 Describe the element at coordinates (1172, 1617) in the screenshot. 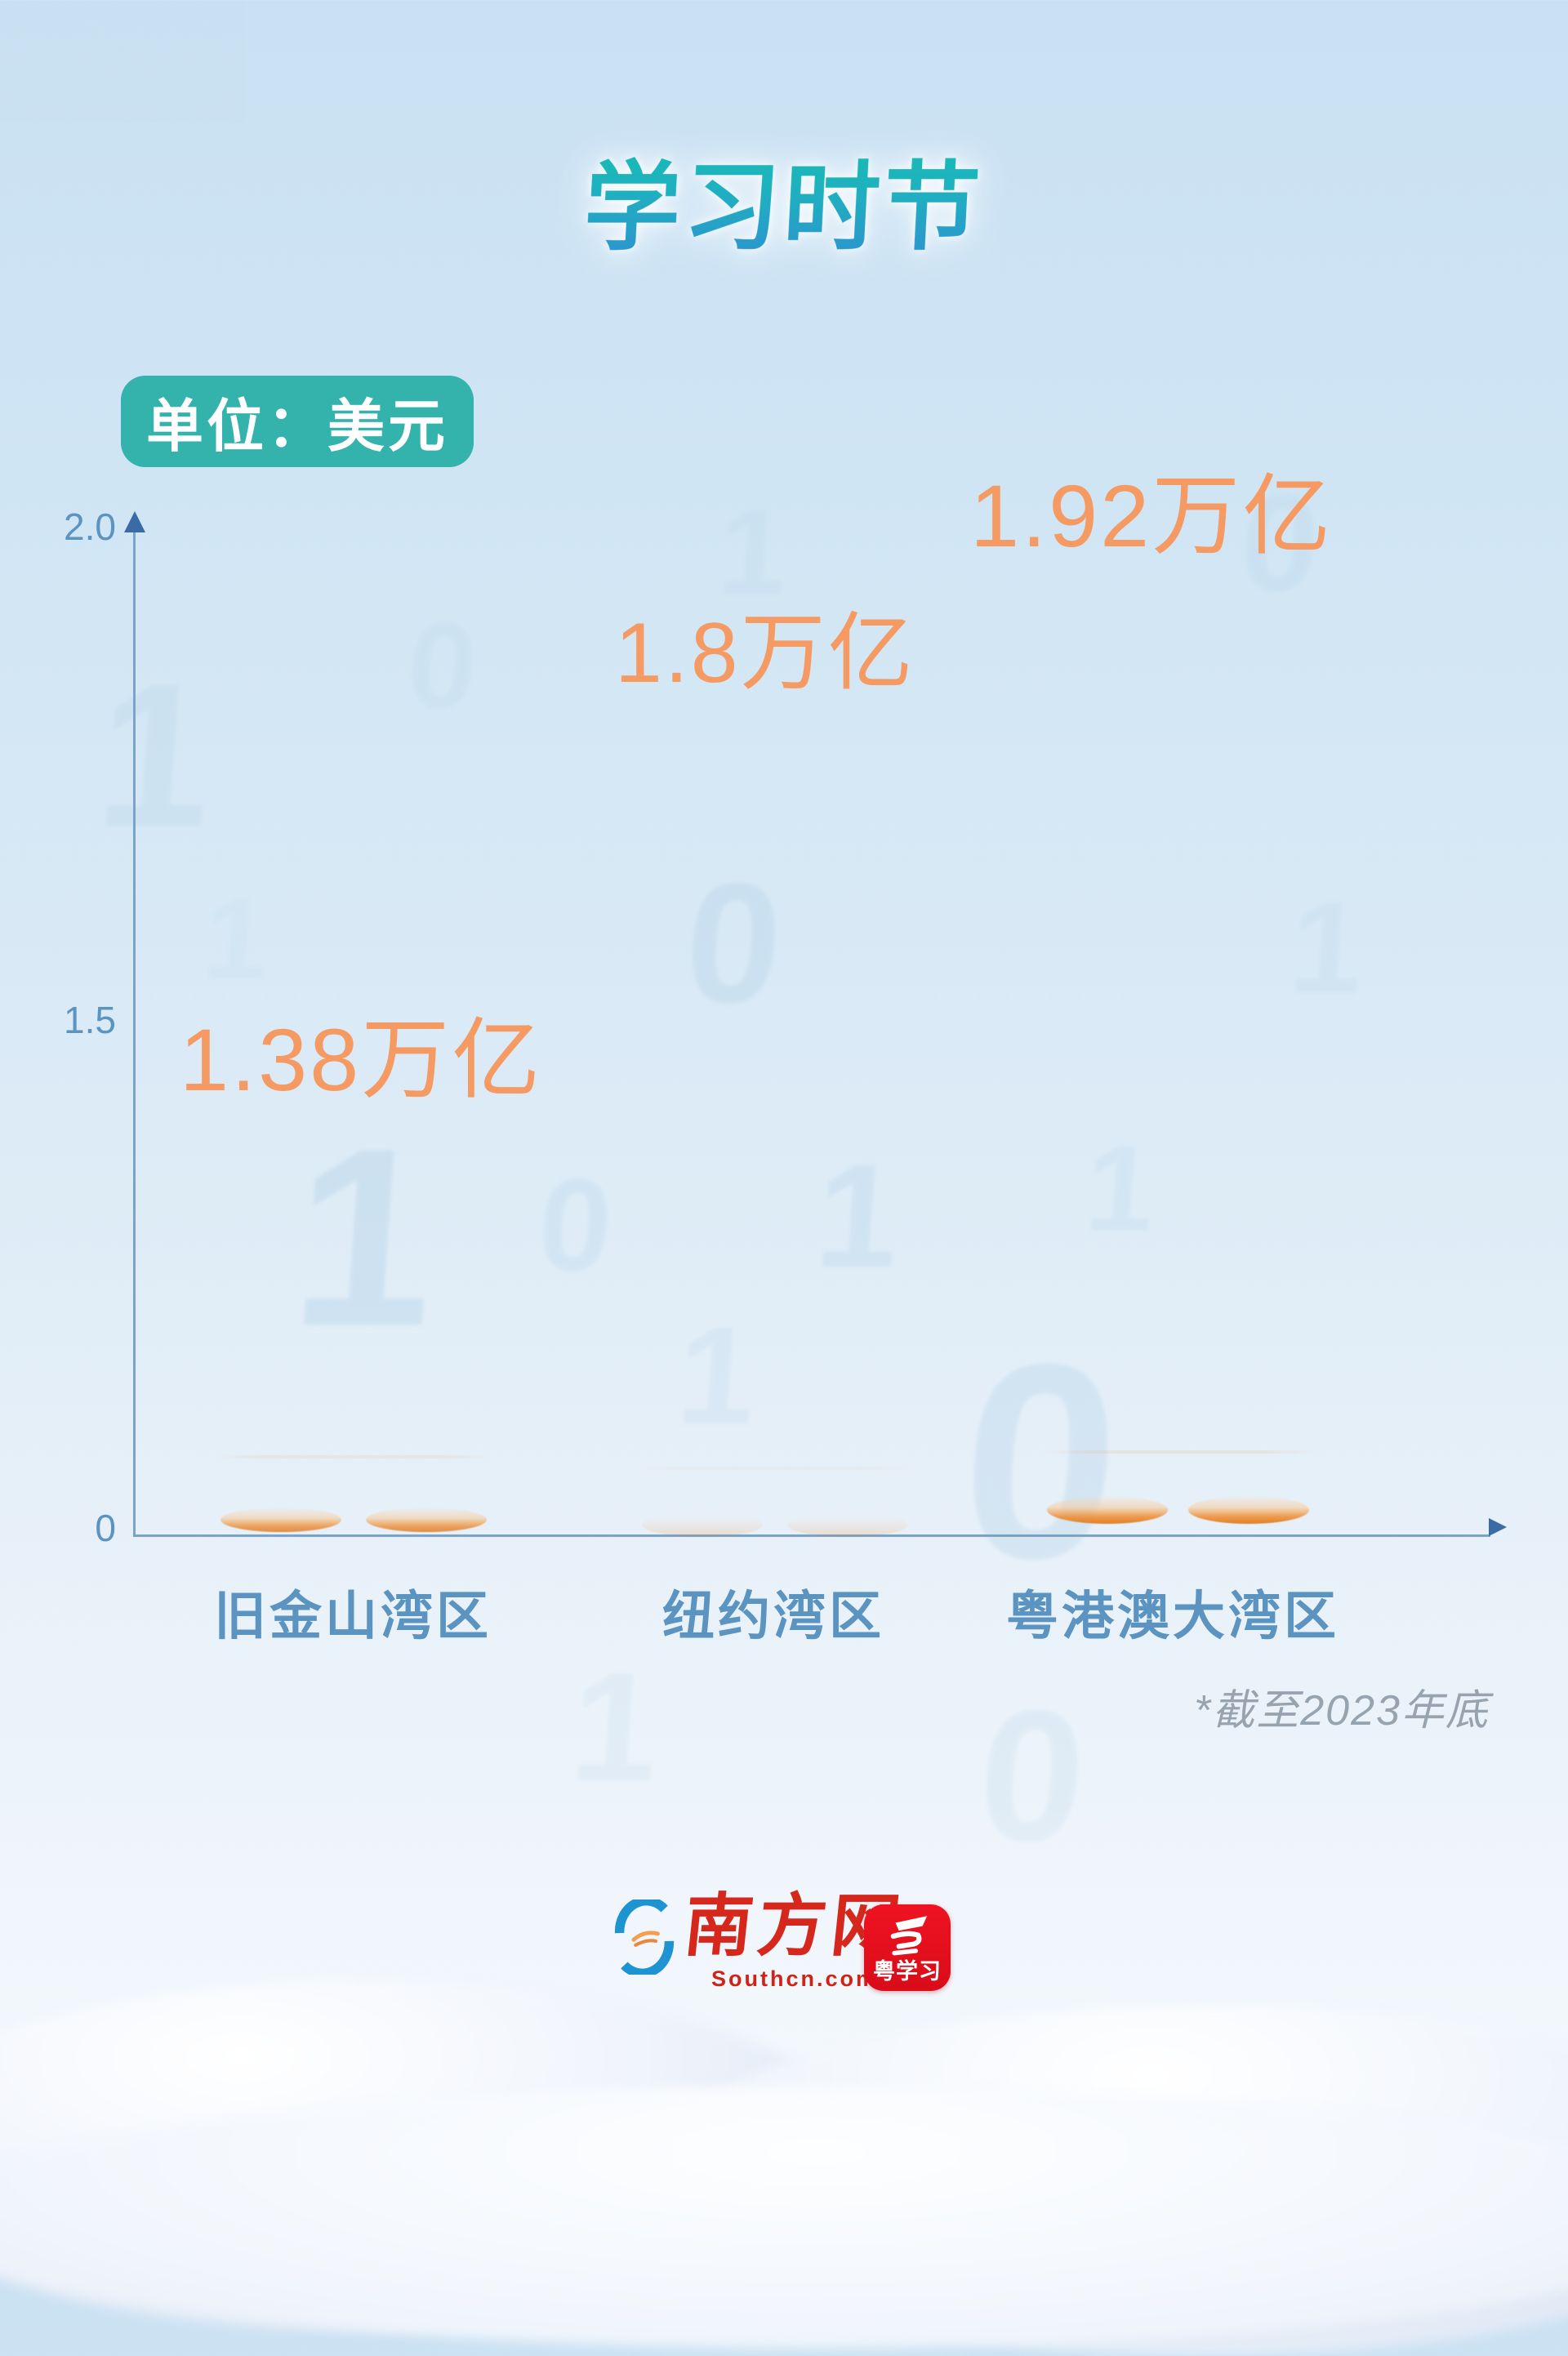

I see `category-label-gba: 粤港澳大湾区` at that location.